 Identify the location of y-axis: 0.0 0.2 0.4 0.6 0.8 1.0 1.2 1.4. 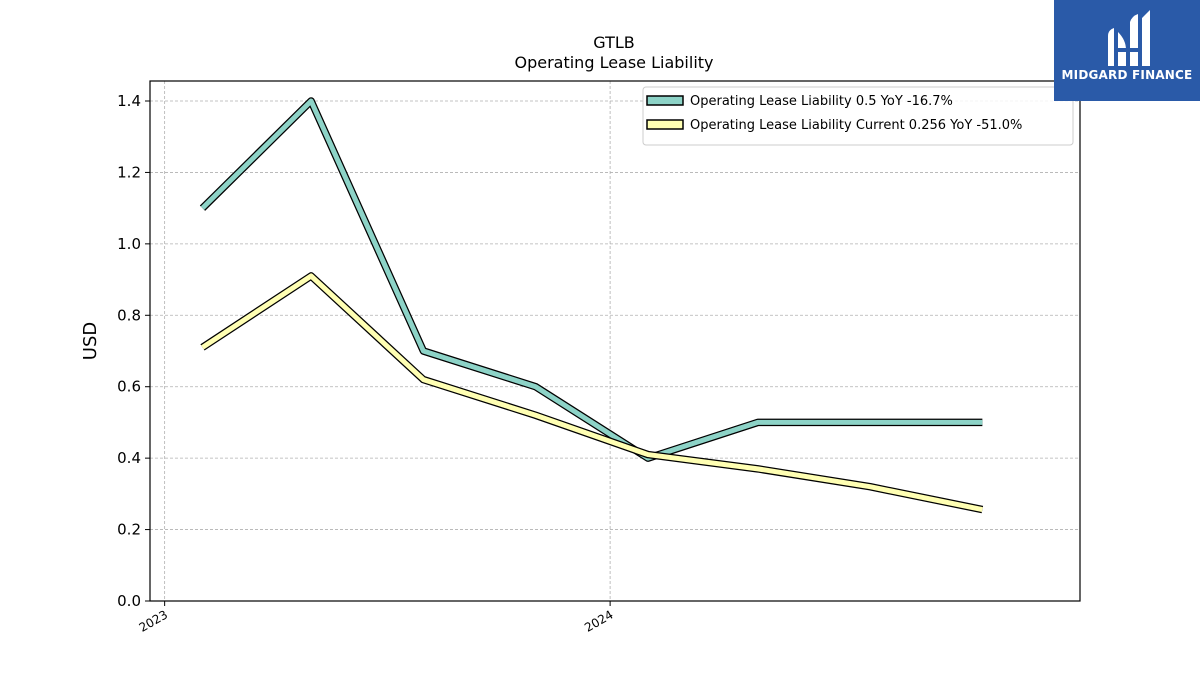
(133, 351).